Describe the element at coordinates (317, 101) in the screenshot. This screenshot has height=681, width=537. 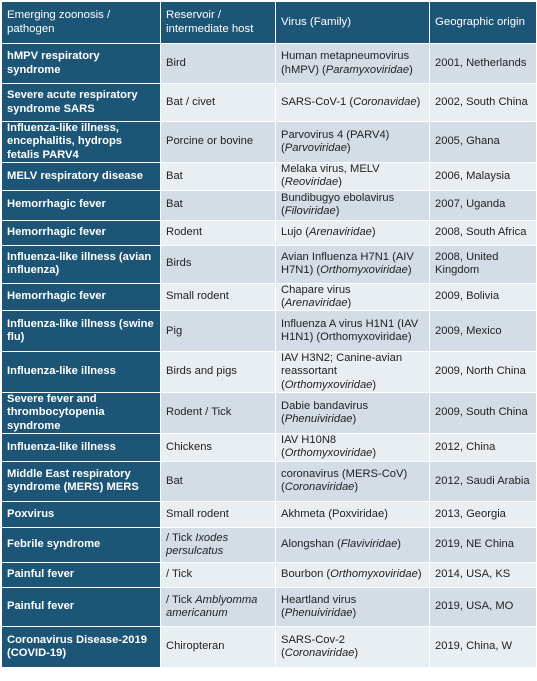
I see `virus-name: SARS-CoV-1 (` at that location.